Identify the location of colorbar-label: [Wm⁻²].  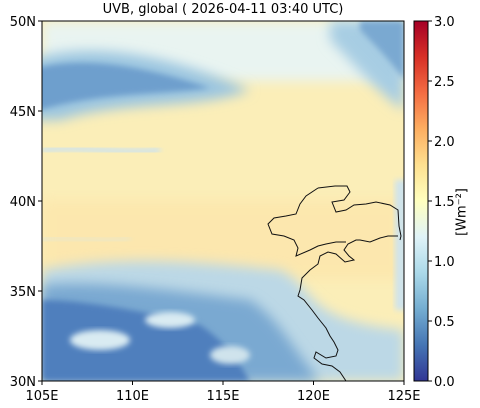
(462, 212).